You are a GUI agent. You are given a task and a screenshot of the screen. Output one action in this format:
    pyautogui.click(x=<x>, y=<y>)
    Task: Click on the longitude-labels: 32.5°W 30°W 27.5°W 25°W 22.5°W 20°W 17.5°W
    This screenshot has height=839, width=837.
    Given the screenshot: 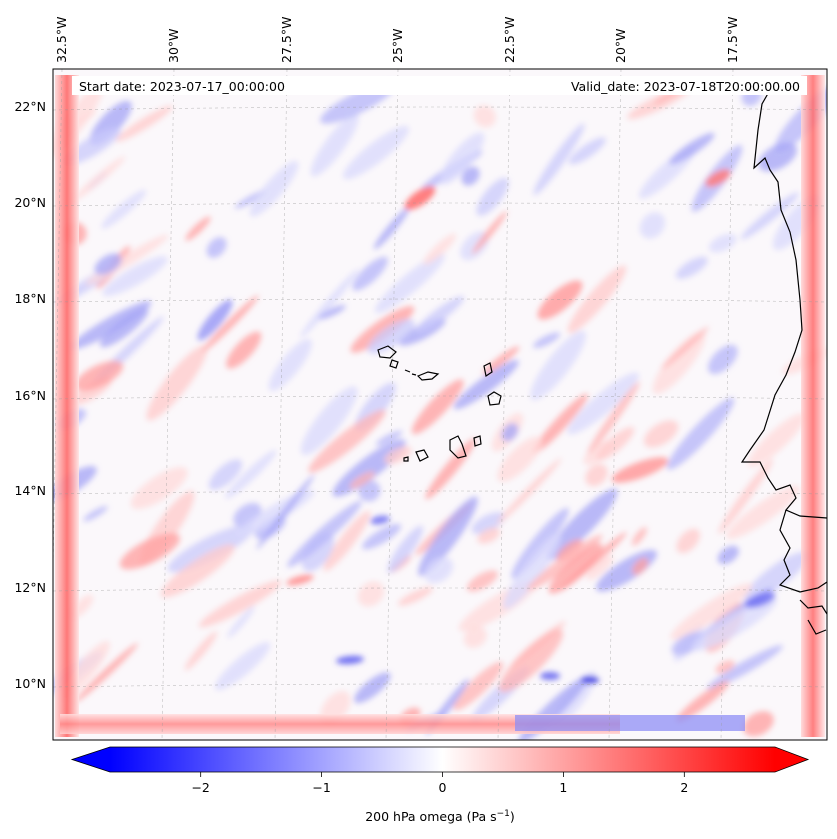 What is the action you would take?
    pyautogui.click(x=397, y=40)
    